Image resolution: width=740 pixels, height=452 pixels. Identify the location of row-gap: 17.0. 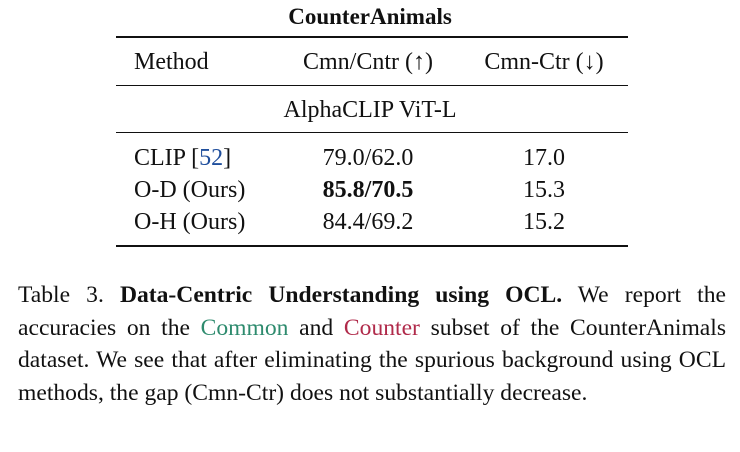
(544, 158).